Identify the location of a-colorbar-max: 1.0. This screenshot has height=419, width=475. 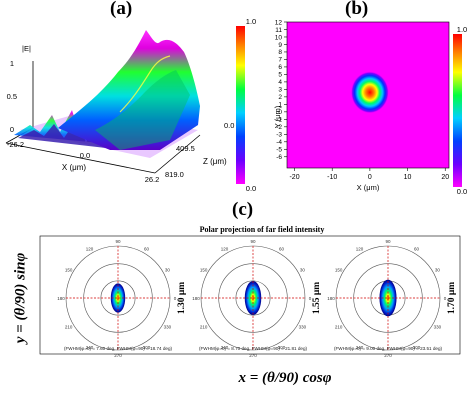
(251, 21).